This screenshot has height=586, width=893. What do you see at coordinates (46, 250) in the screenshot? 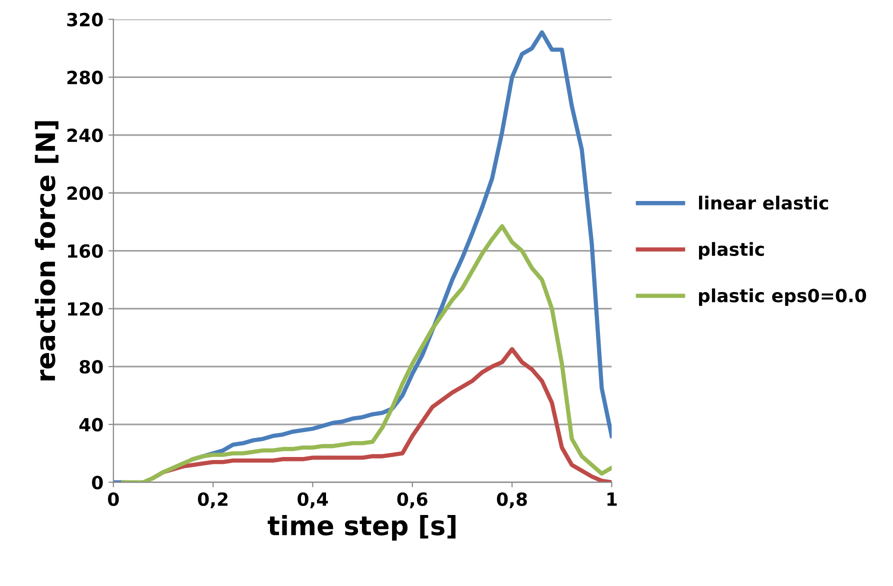
I see `y-axis-title: reaction force [N]` at bounding box center [46, 250].